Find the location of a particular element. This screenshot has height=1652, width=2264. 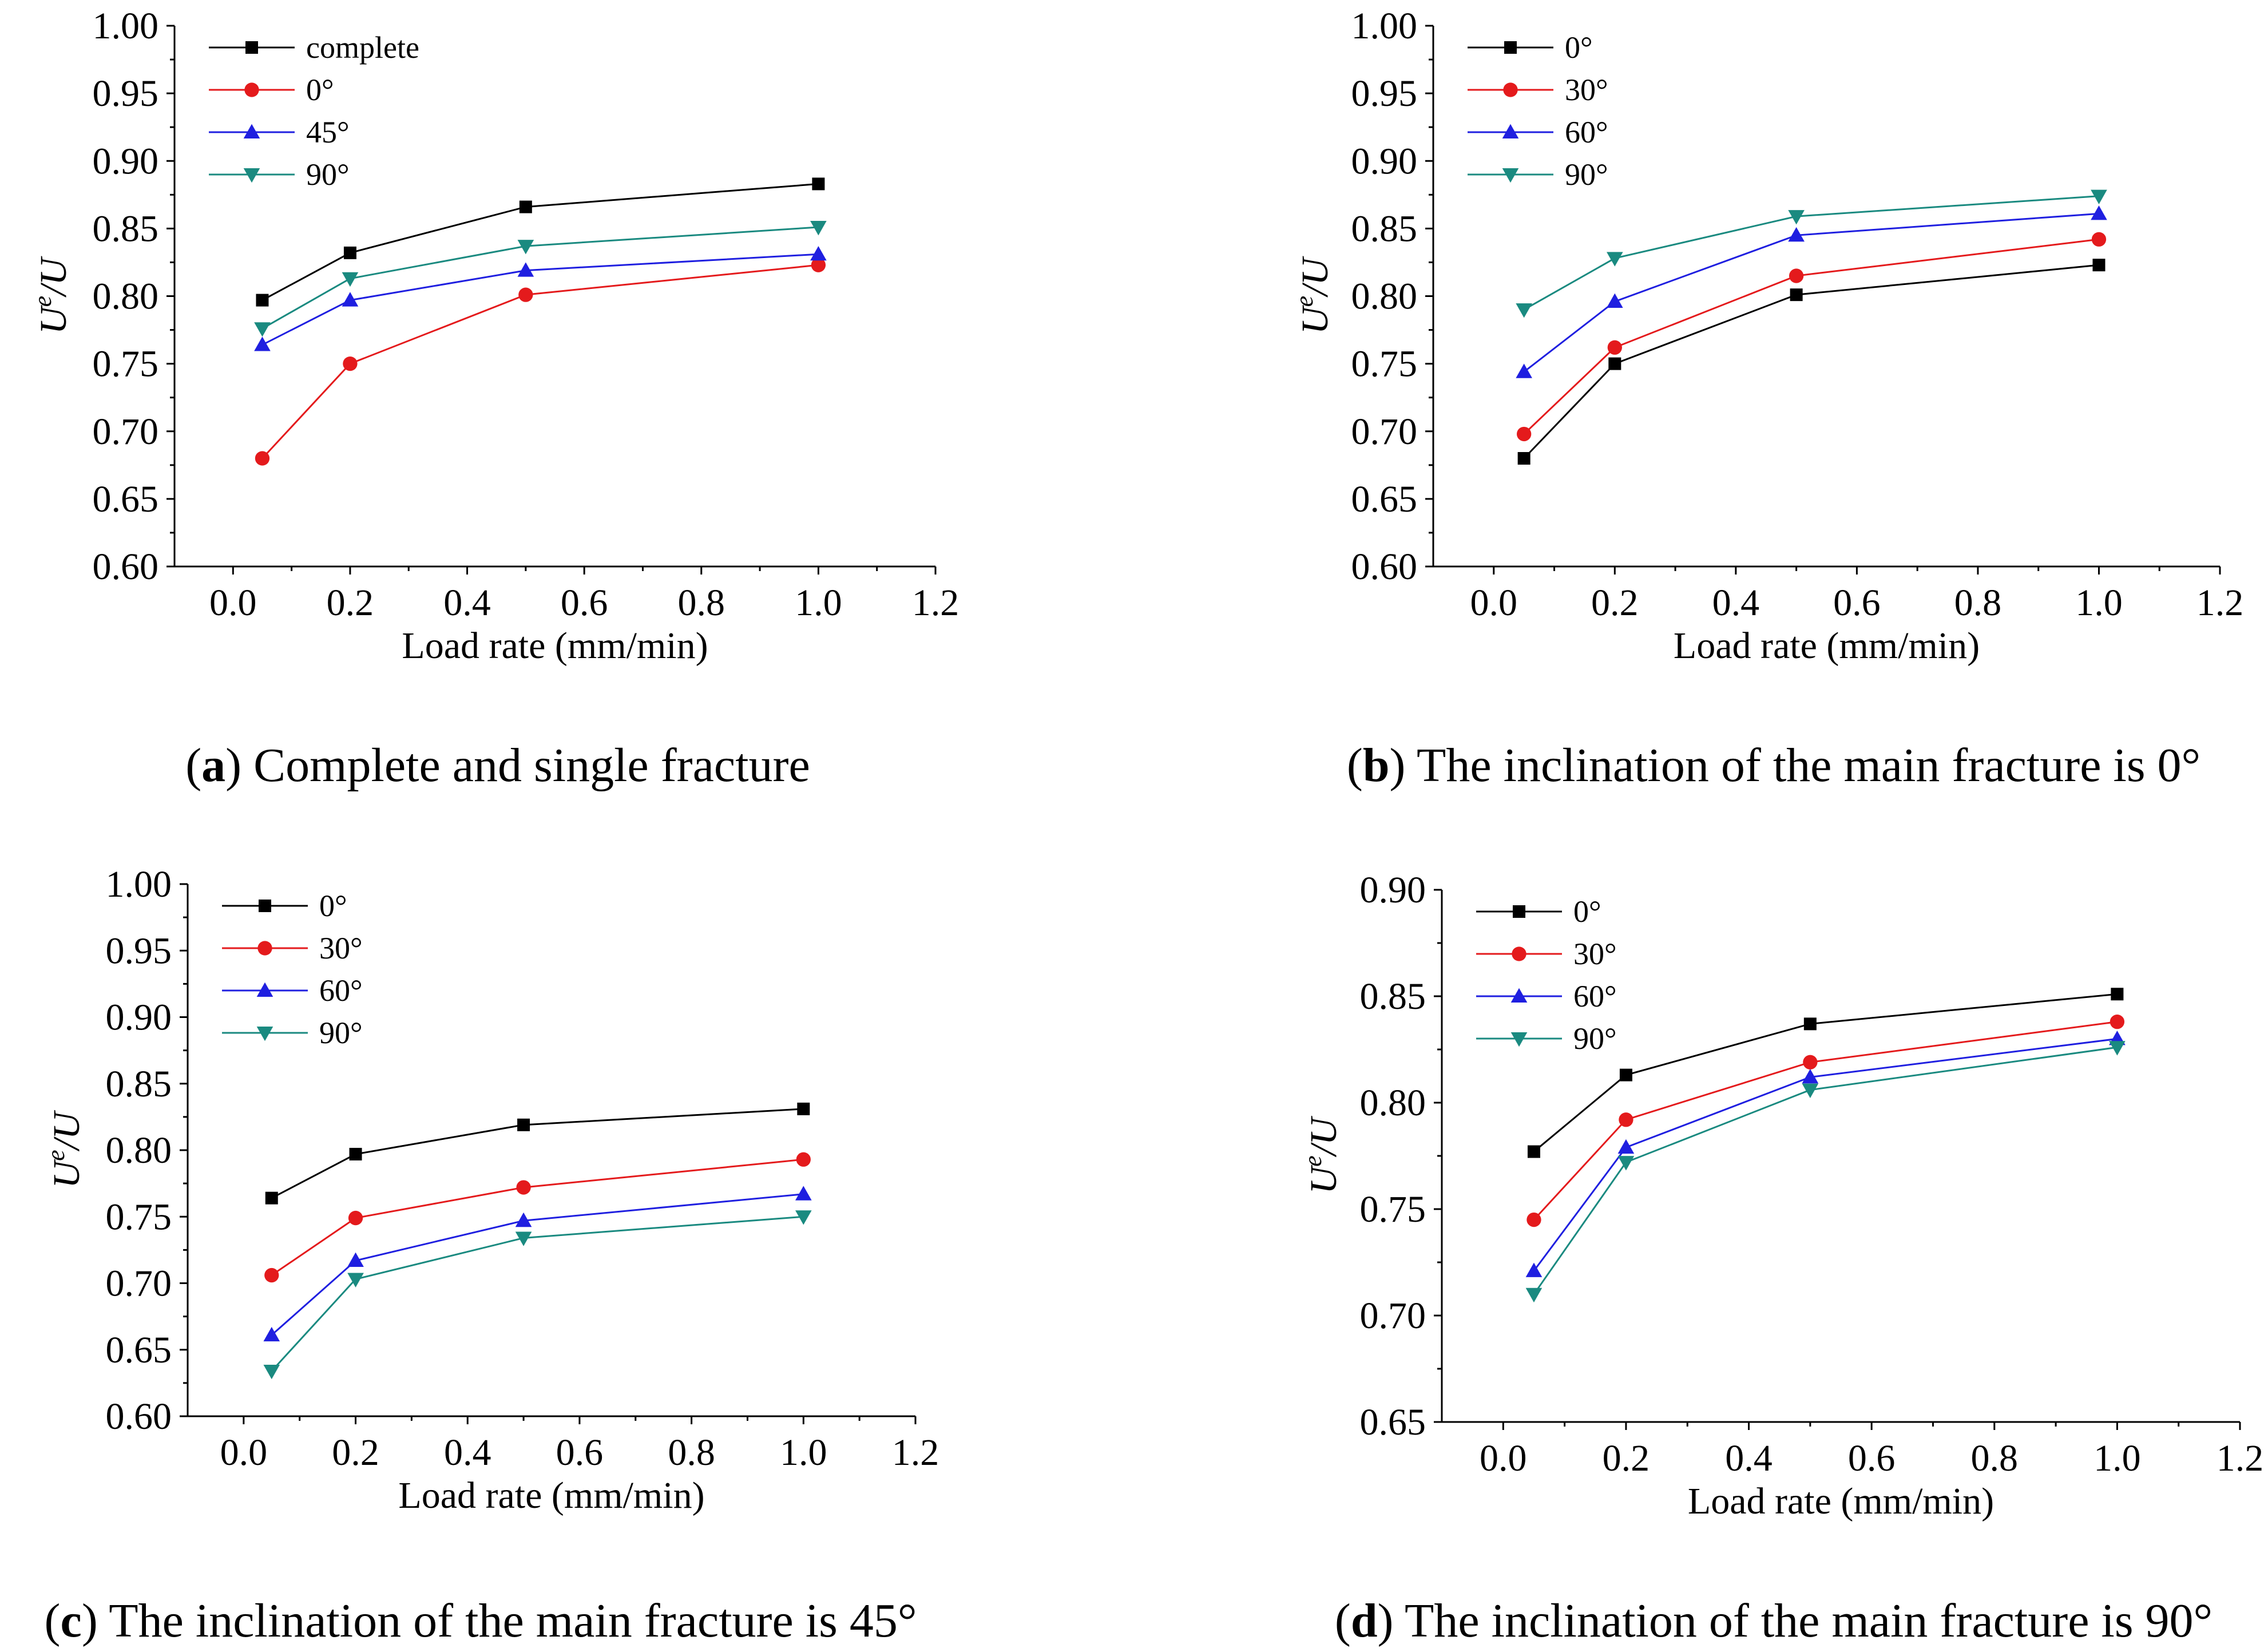

caption-paren-close: ) is located at coordinates (239, 765).